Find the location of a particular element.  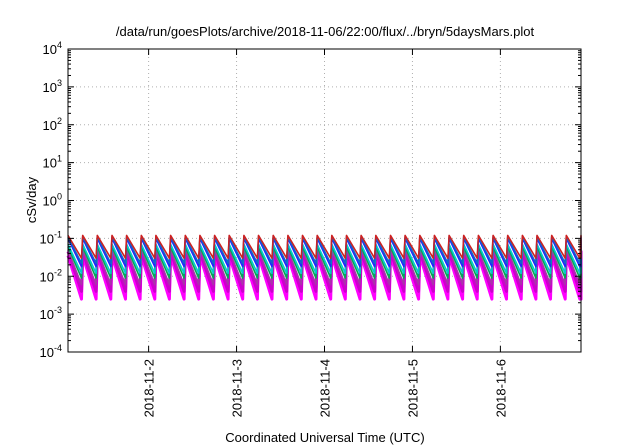

x-tick-label: 2018-11-5 is located at coordinates (412, 388).